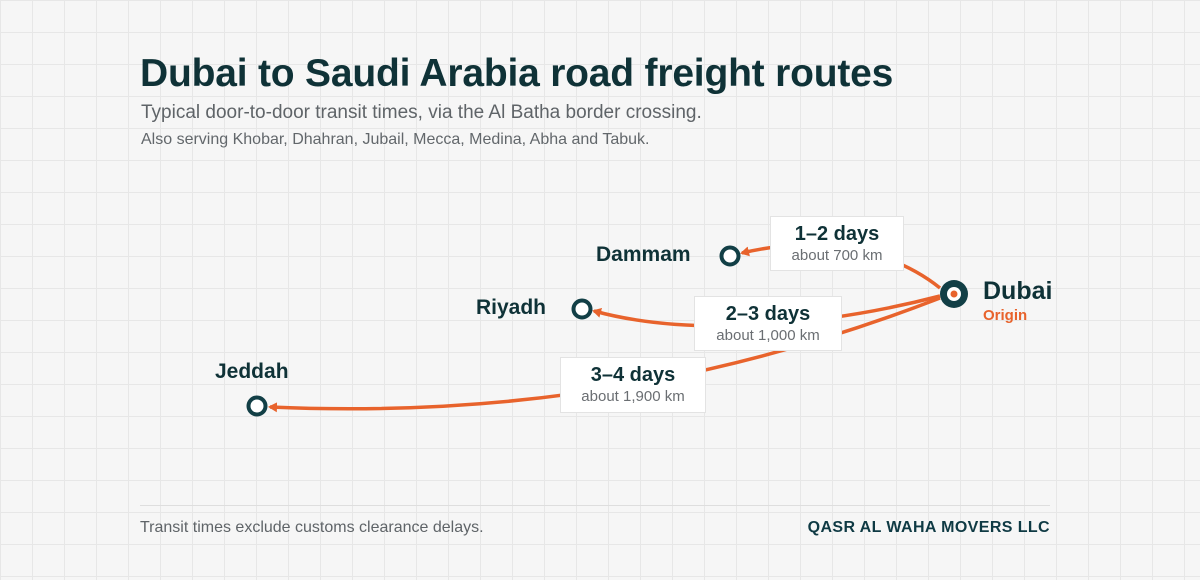 The height and width of the screenshot is (580, 1200). I want to click on origin-tag: Origin, so click(1005, 315).